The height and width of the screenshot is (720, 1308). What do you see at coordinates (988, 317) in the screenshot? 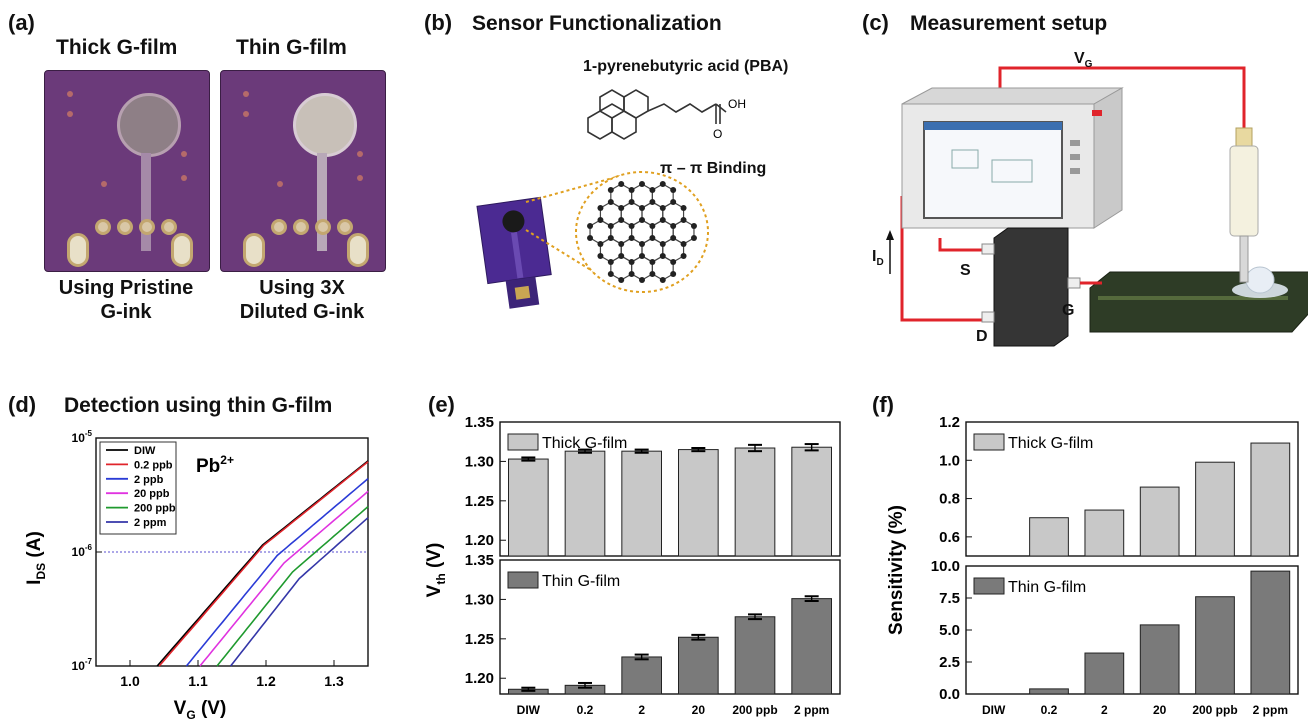
I see `connector-port-d` at bounding box center [988, 317].